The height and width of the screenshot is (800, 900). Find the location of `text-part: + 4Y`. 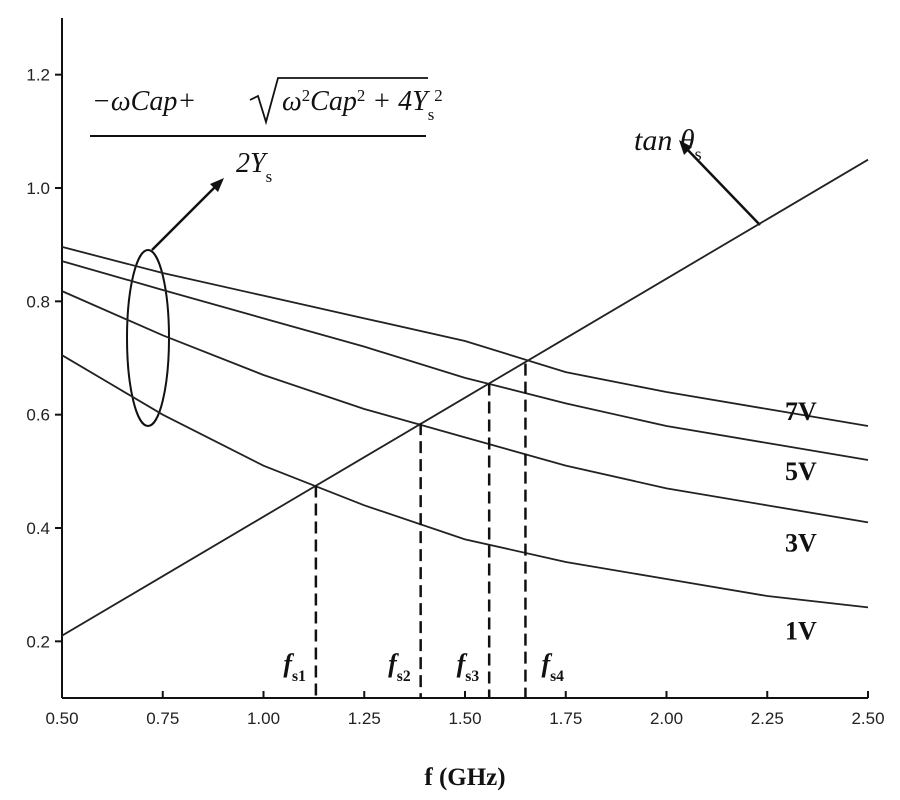

text-part: + 4Y is located at coordinates (398, 101).